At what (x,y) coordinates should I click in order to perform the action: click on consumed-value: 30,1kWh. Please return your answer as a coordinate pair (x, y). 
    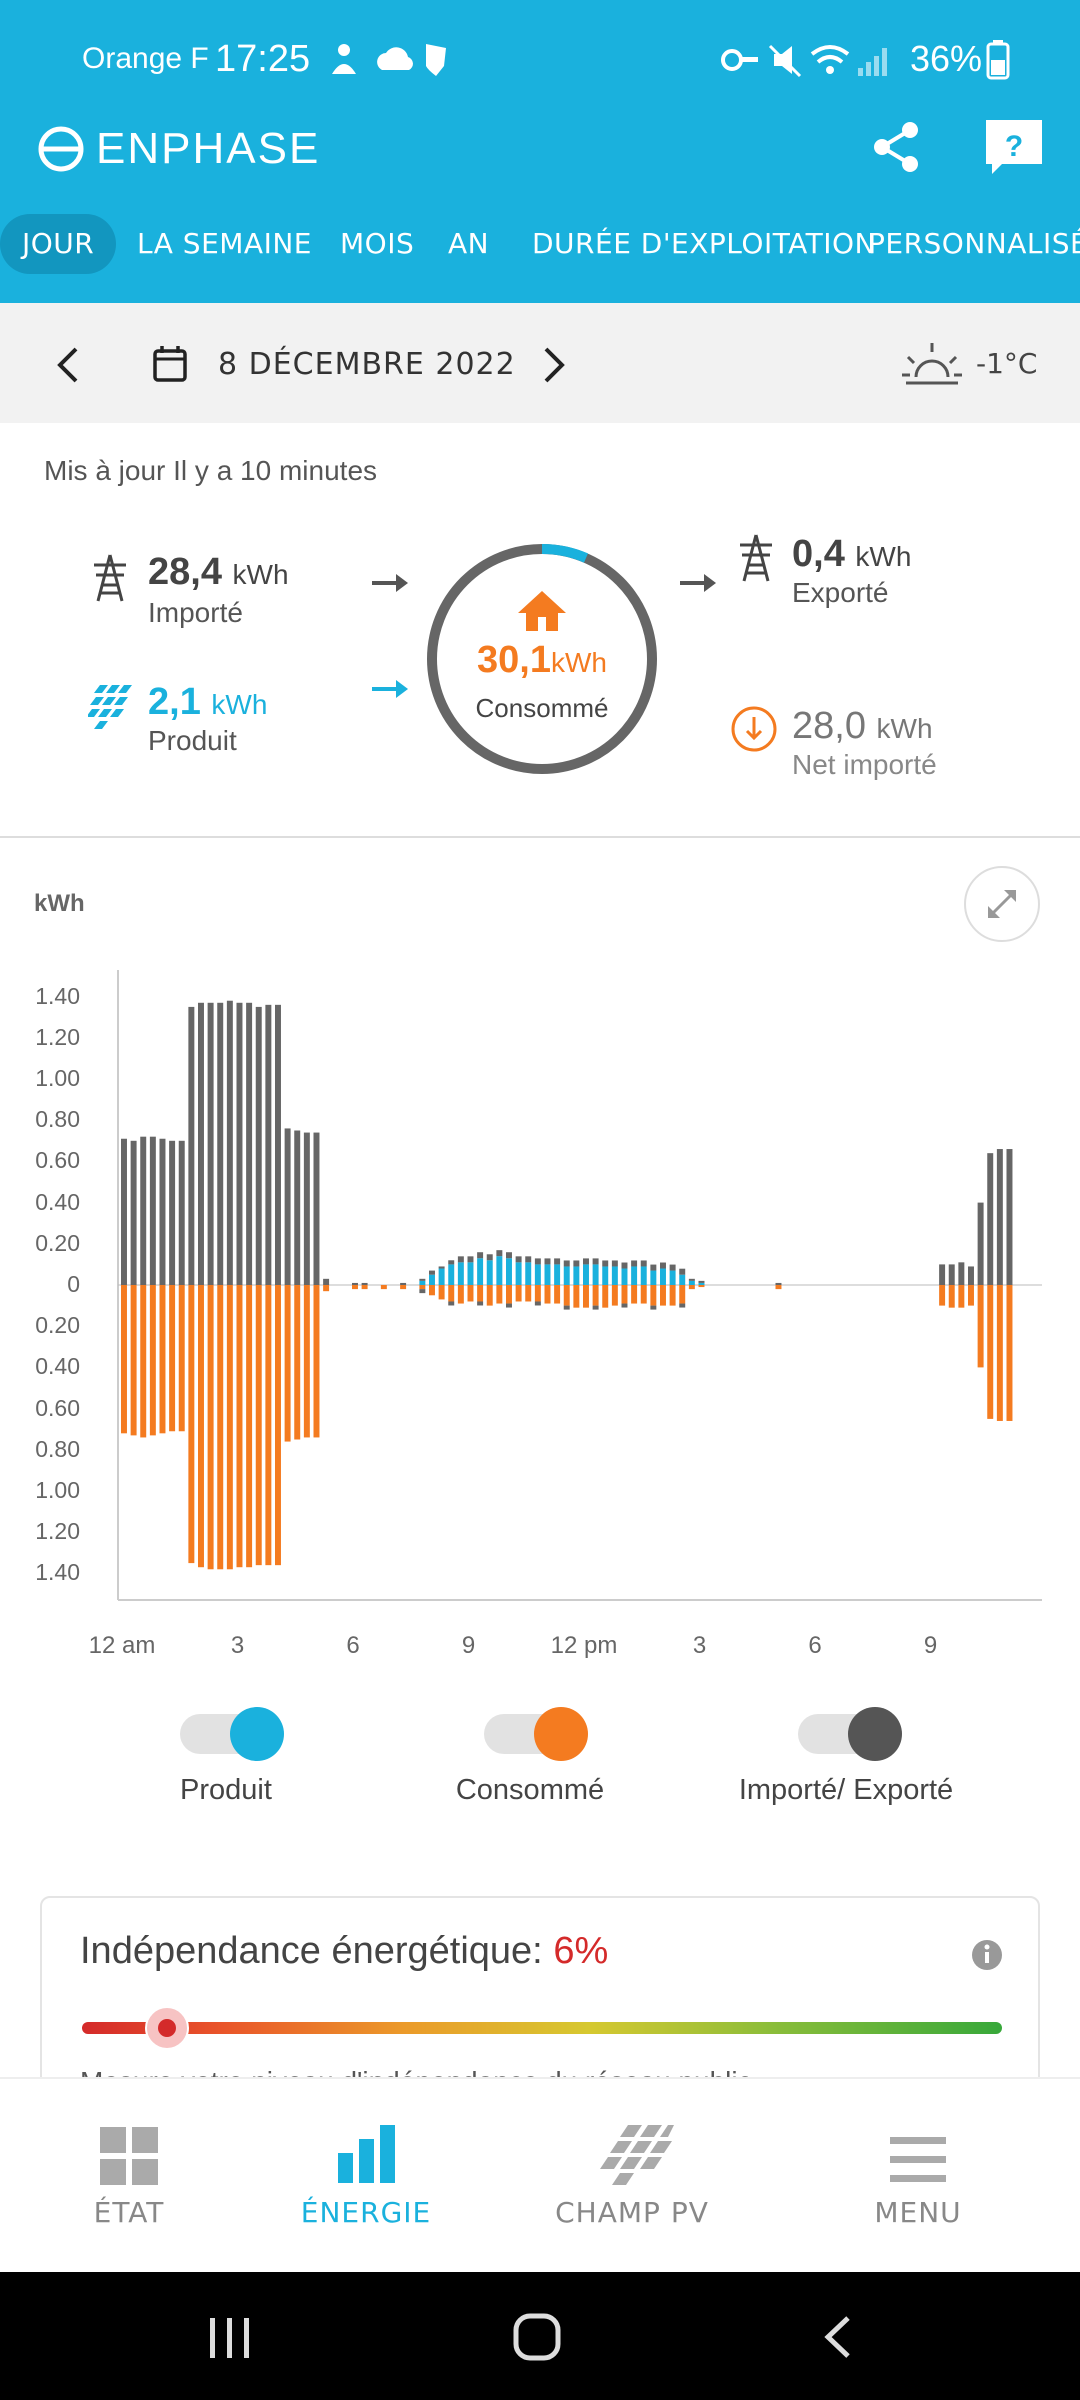
    Looking at the image, I should click on (542, 660).